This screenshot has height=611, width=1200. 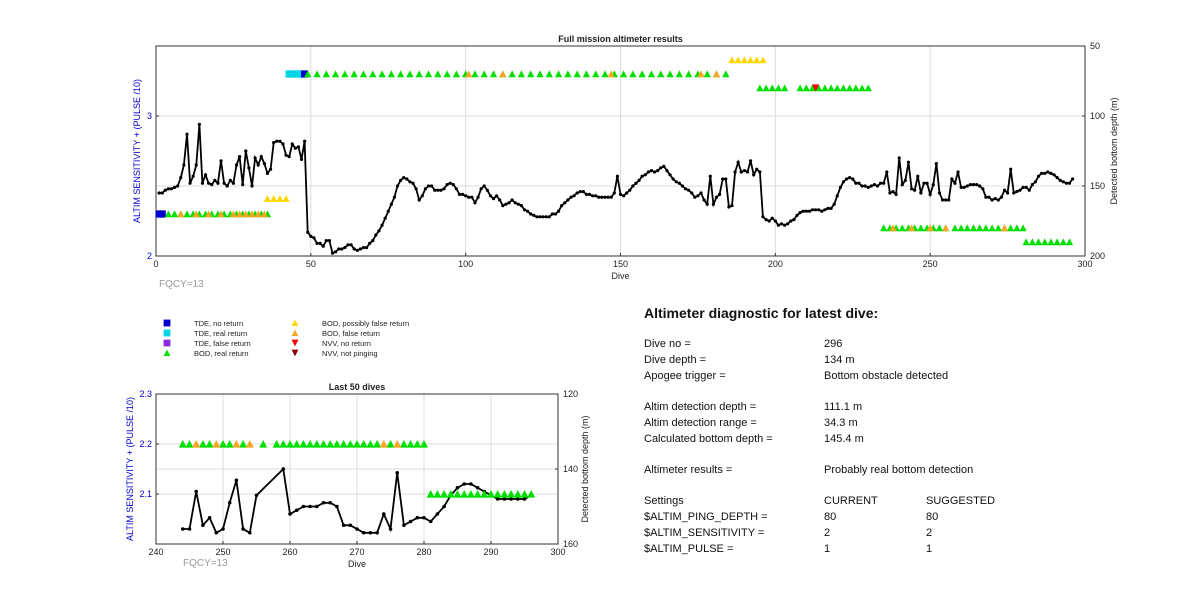 What do you see at coordinates (490, 552) in the screenshot?
I see `x-tick-label: 290` at bounding box center [490, 552].